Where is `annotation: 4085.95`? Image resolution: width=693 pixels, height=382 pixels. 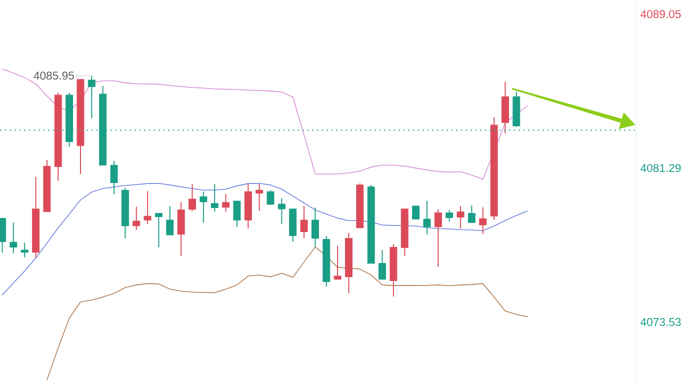 annotation: 4085.95 is located at coordinates (54, 76).